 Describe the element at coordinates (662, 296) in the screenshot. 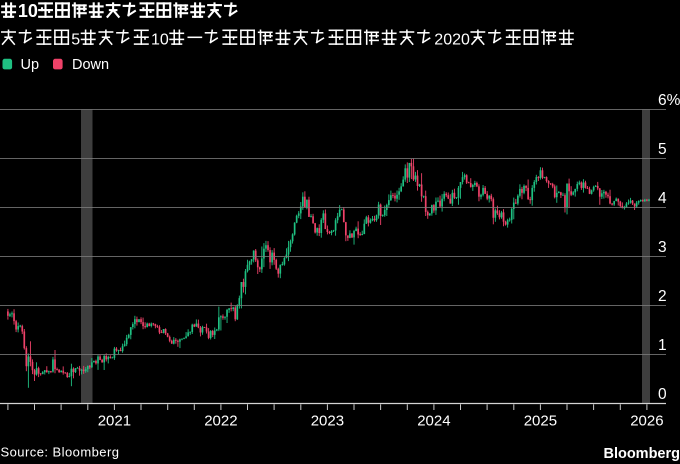

I see `svg-text: 2` at that location.